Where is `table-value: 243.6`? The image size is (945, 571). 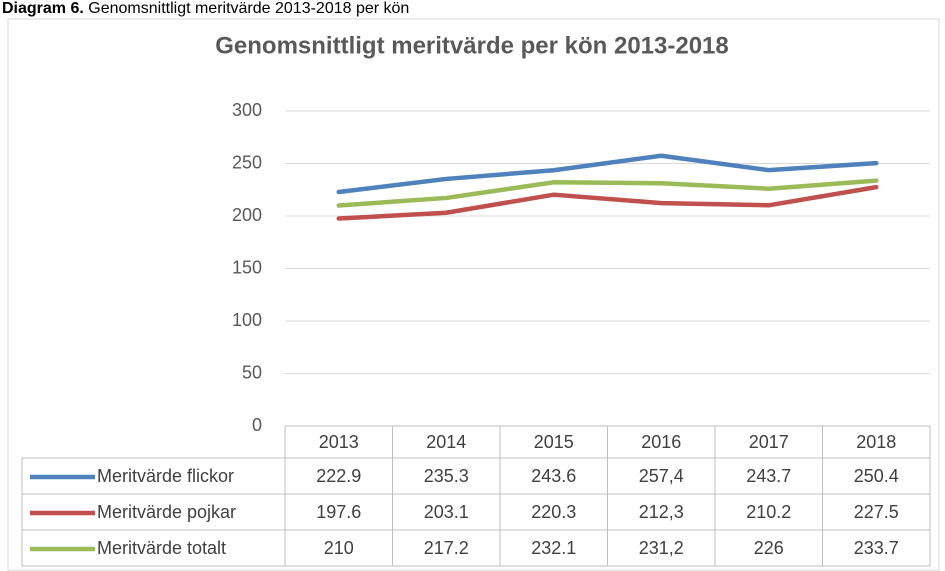 table-value: 243.6 is located at coordinates (553, 476).